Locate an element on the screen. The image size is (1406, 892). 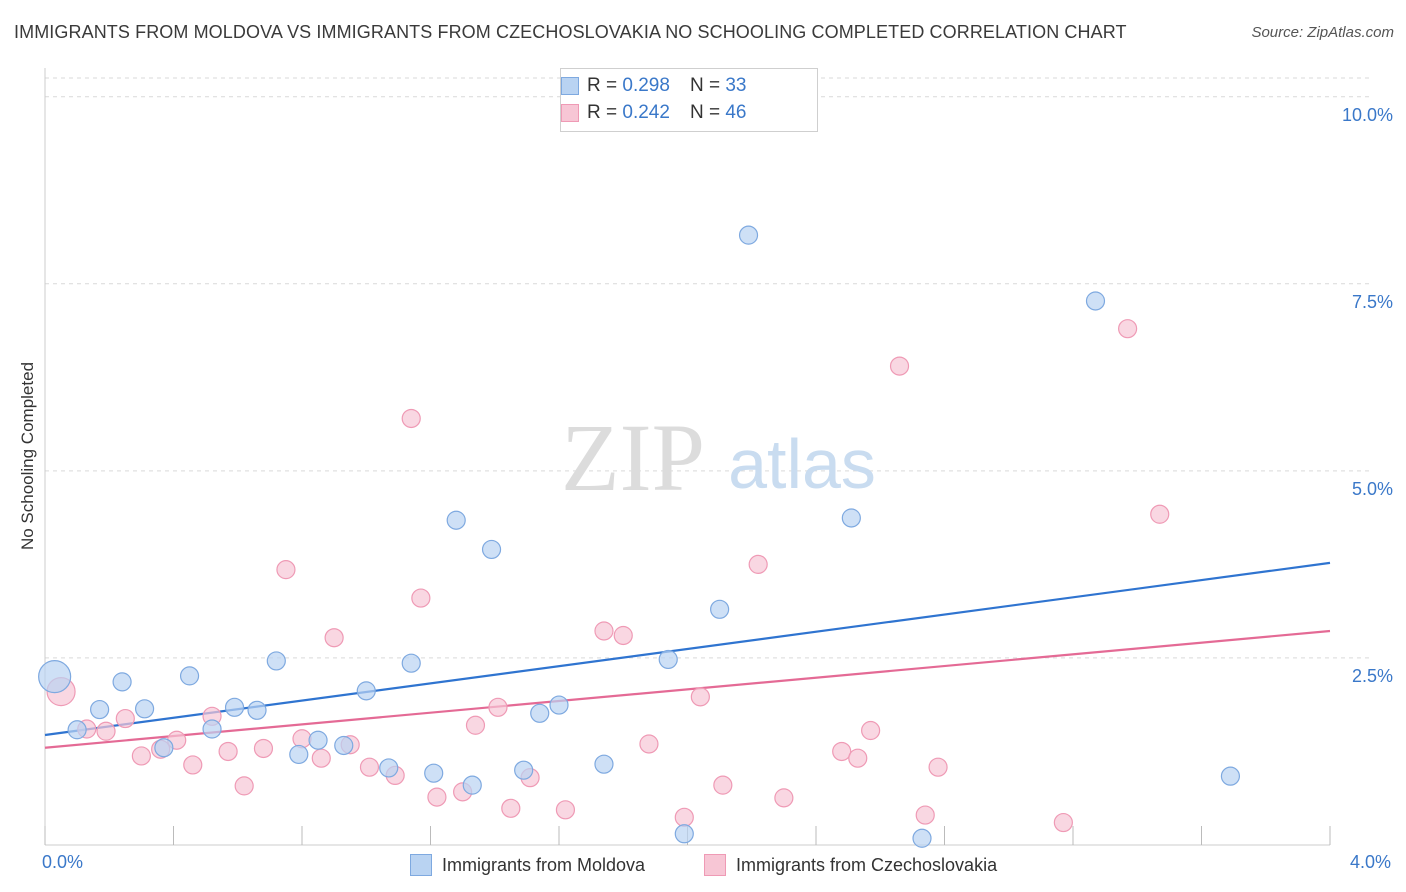
legend-row-moldova: R = 0.298 N = 33 is located at coordinates (654, 86).